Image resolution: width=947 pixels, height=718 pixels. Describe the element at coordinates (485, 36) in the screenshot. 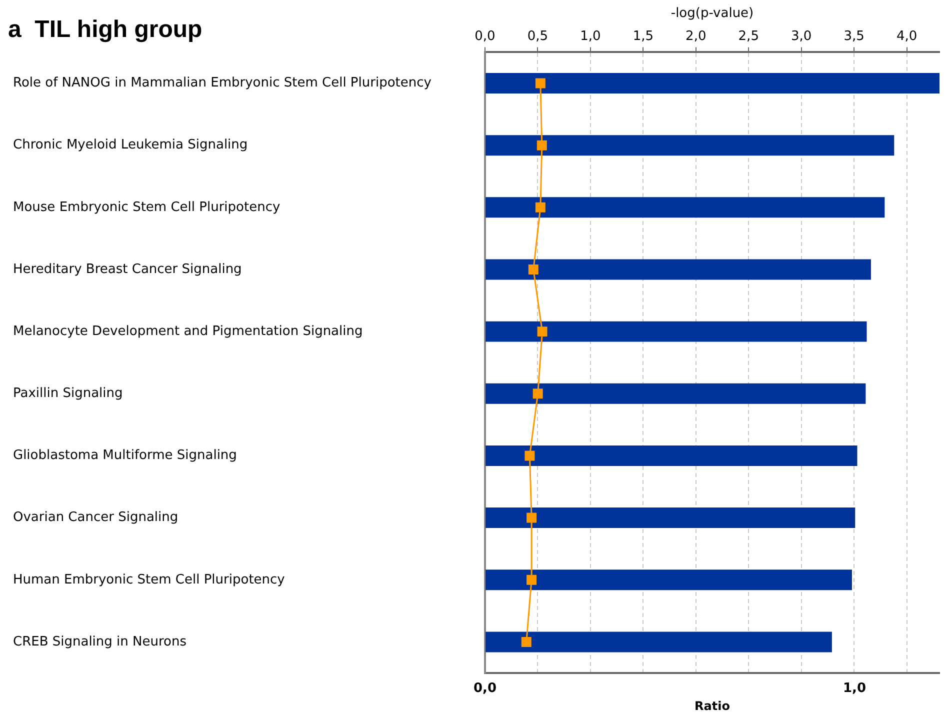

I see `x2-tick-label: 0,0` at that location.